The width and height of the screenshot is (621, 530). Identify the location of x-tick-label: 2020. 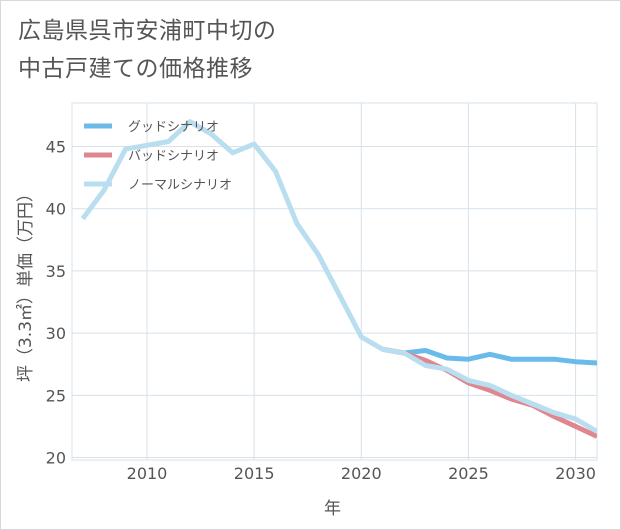
(361, 473).